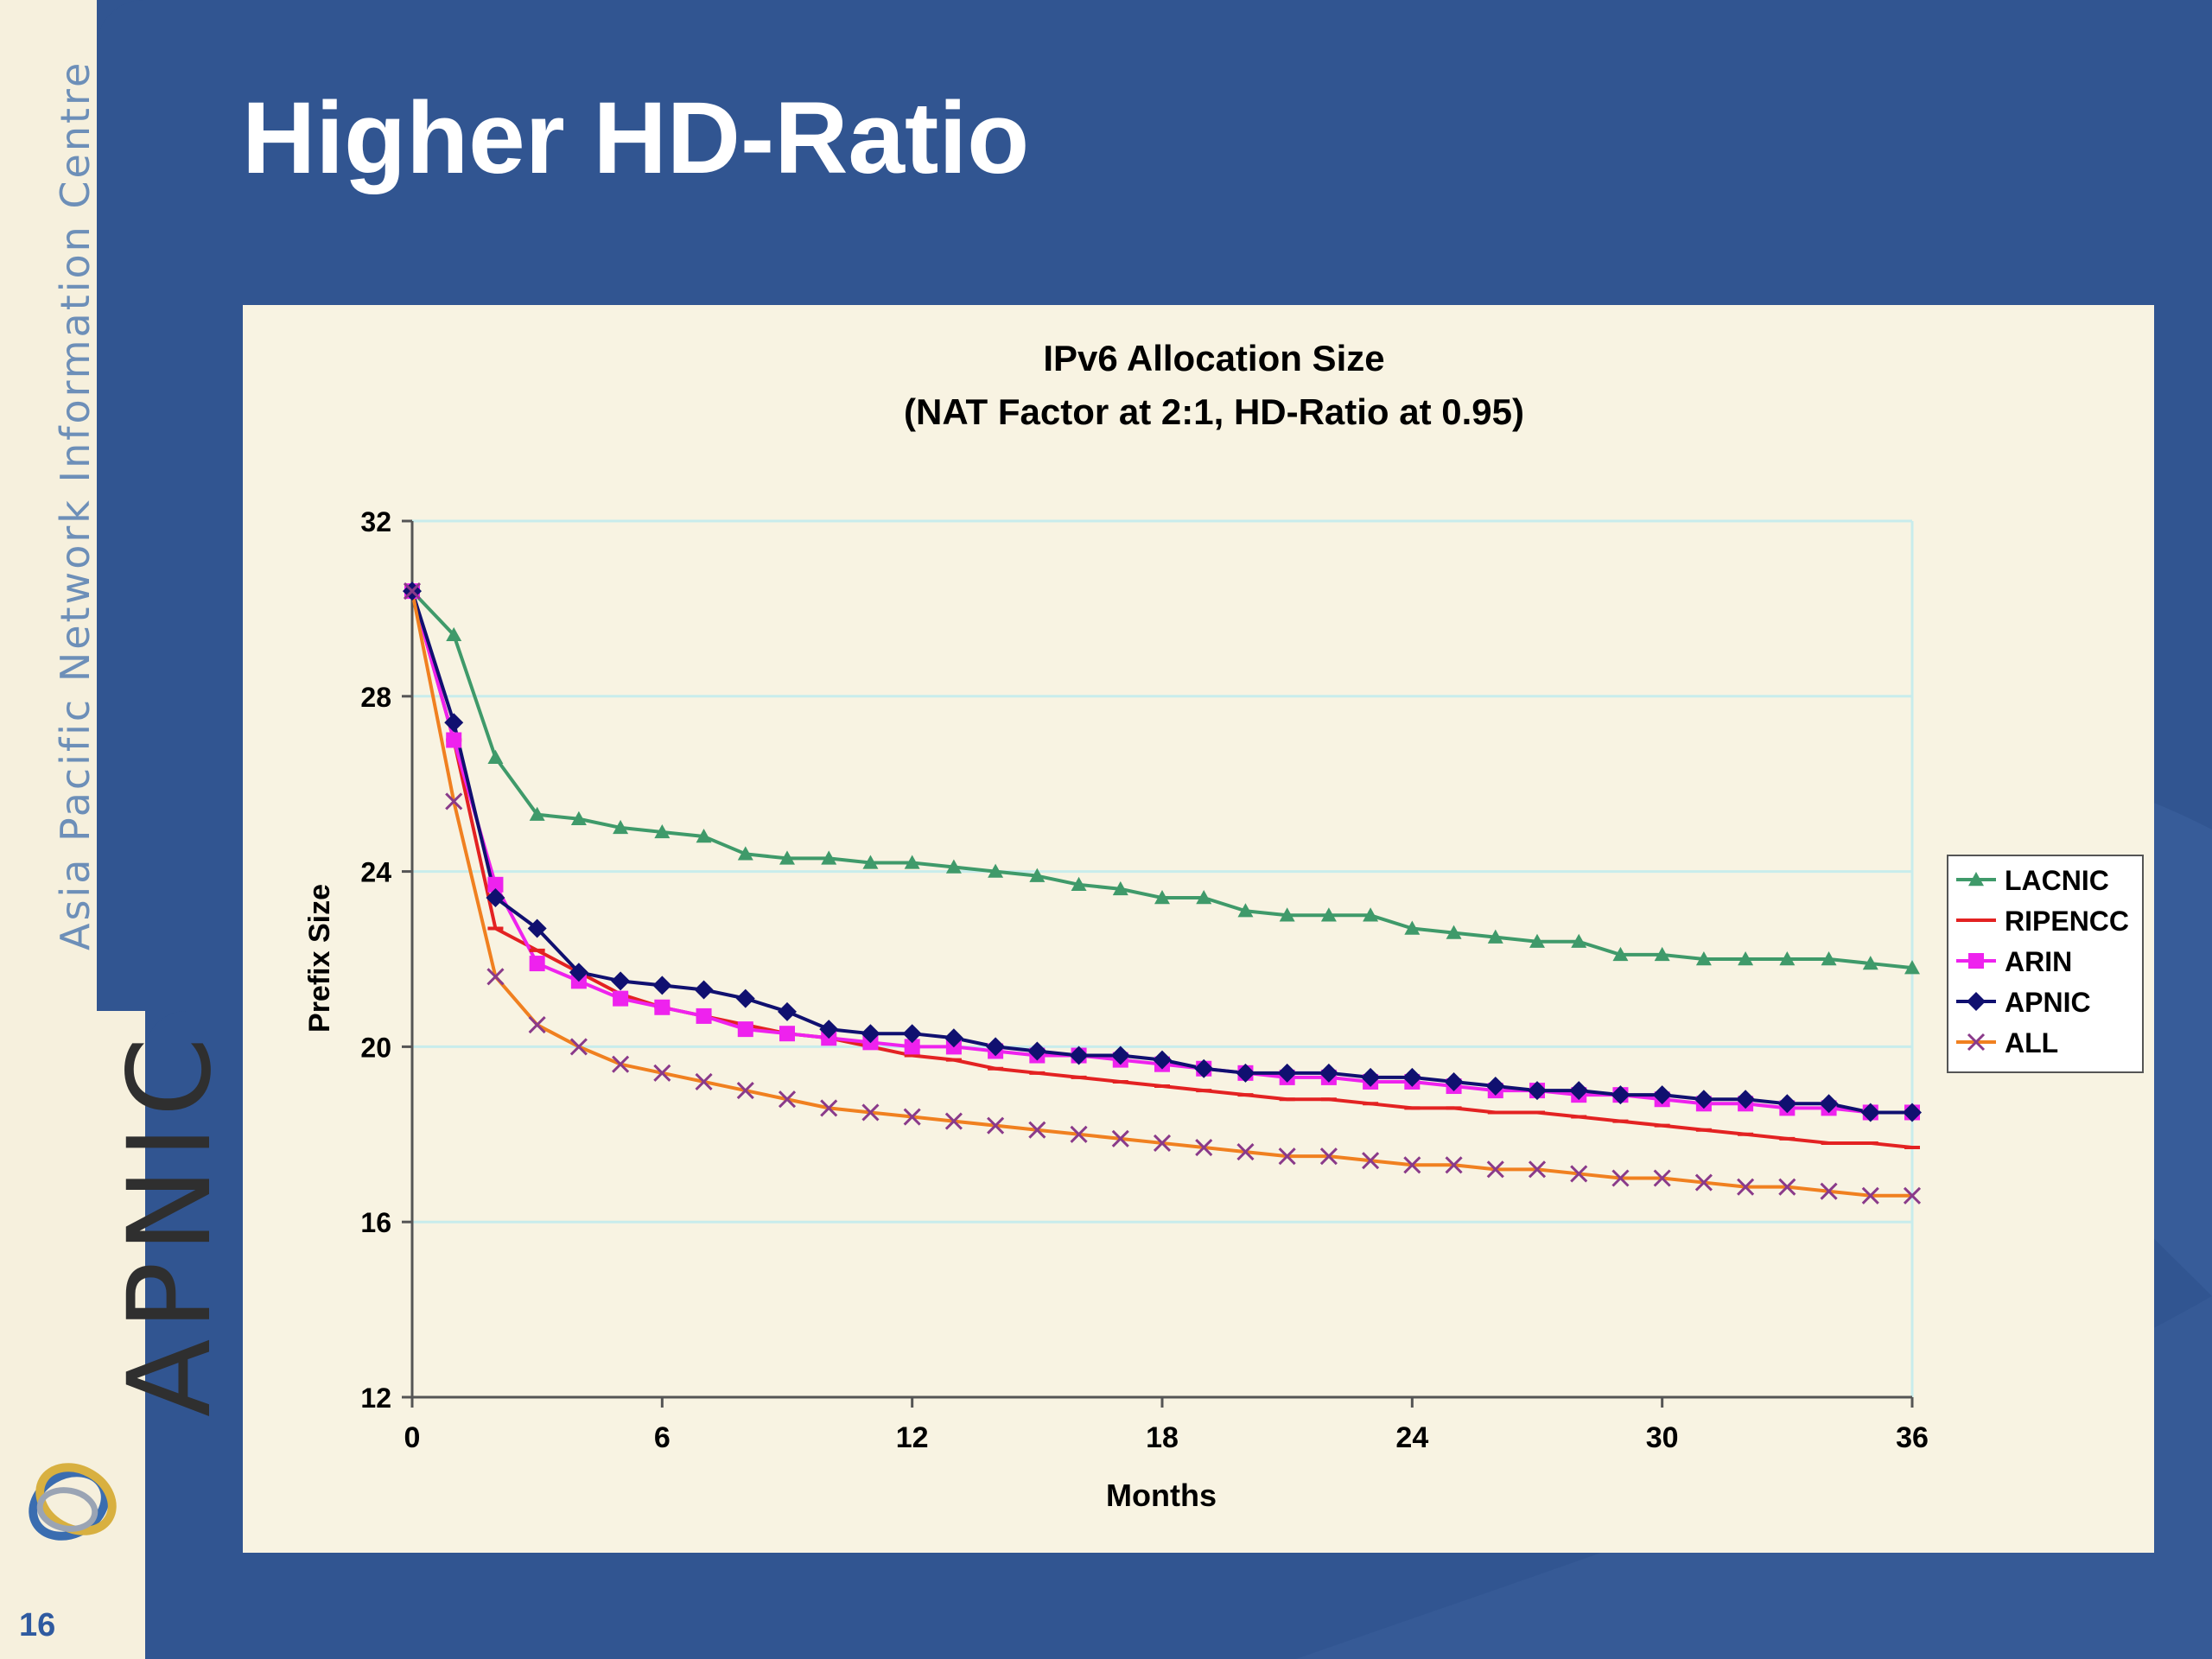  I want to click on x-tick-label: 30, so click(1662, 1437).